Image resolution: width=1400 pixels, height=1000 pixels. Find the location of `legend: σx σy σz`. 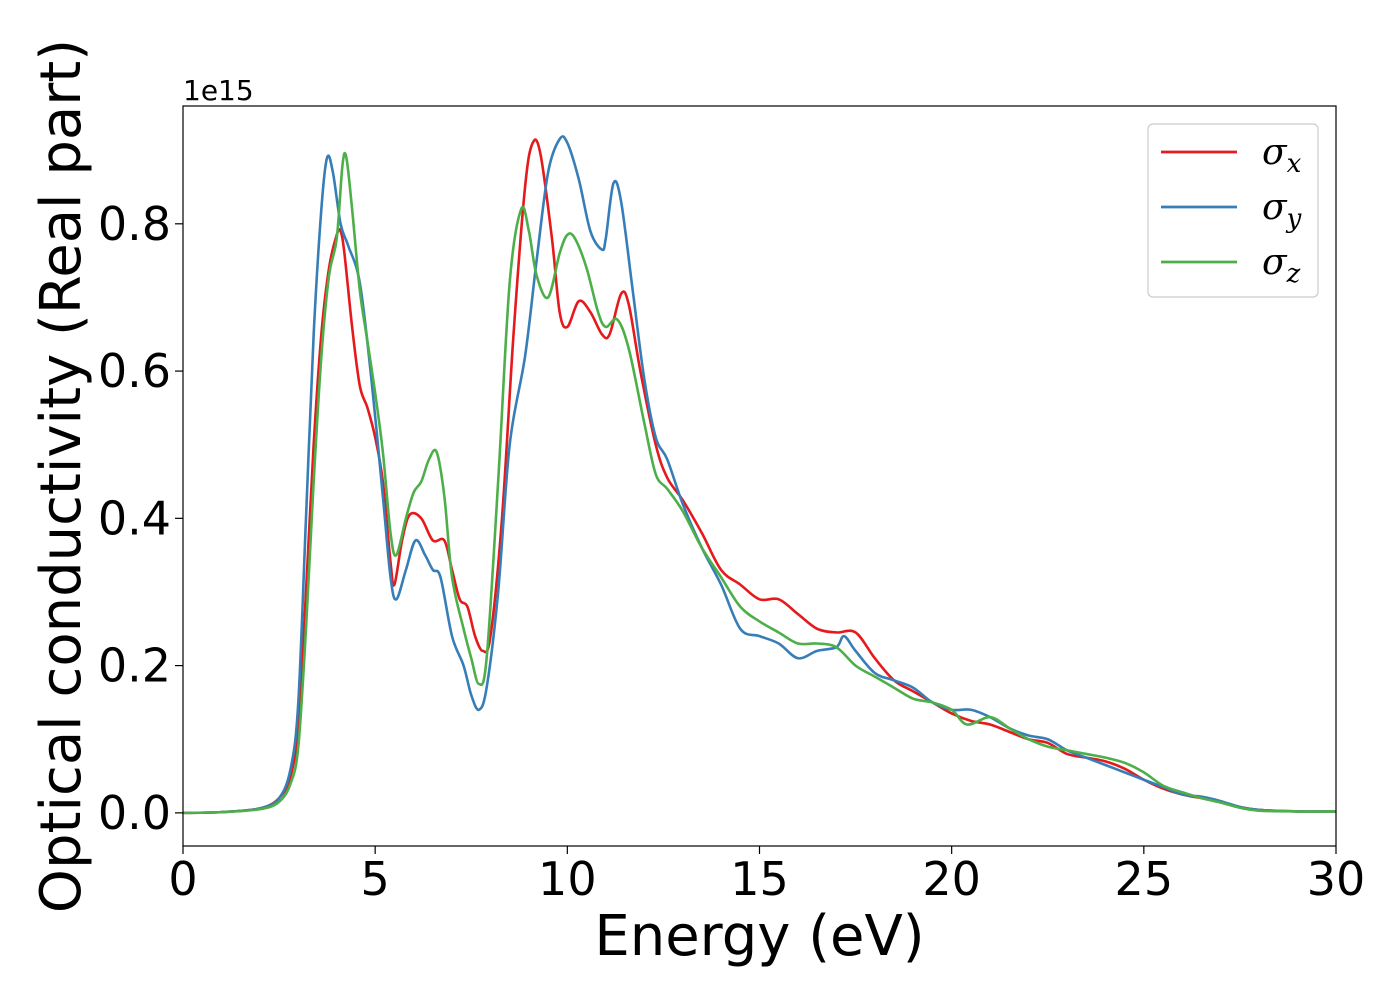

legend: σx σy σz is located at coordinates (1233, 210).